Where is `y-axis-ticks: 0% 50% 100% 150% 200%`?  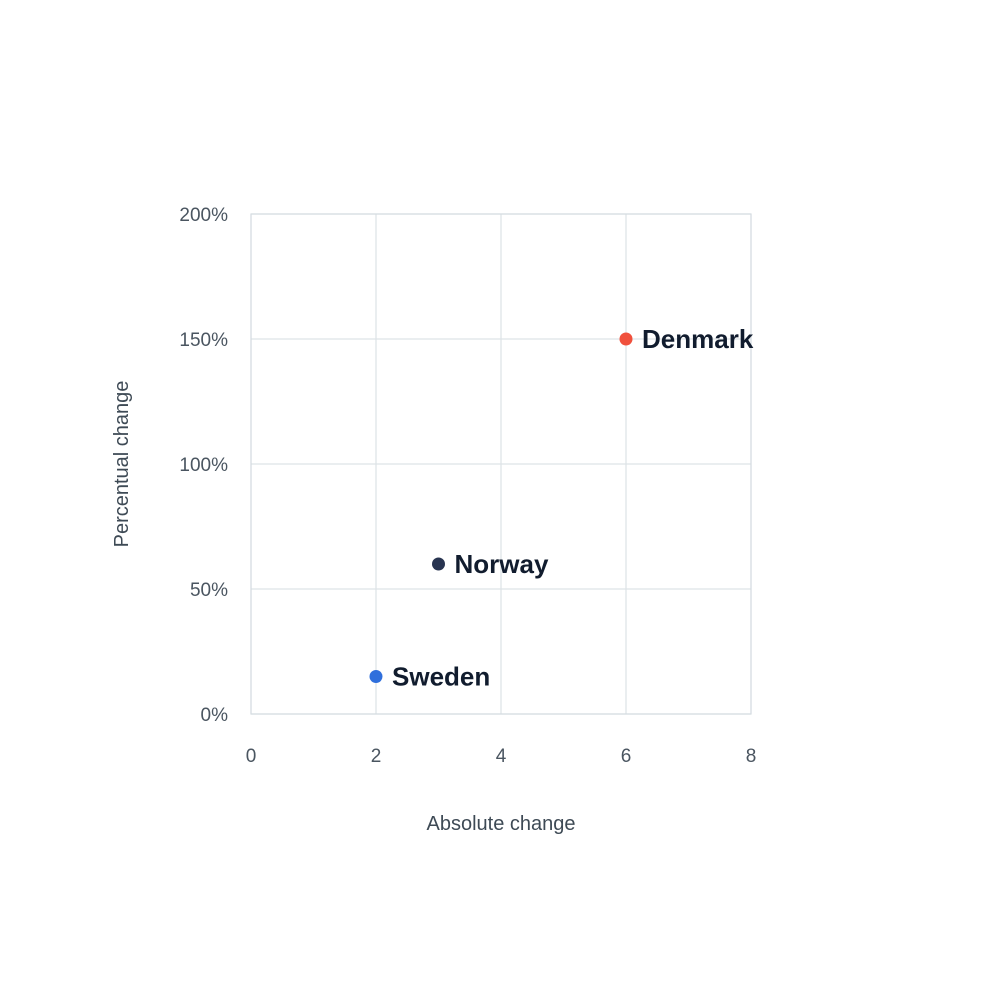 y-axis-ticks: 0% 50% 100% 150% 200% is located at coordinates (203, 465).